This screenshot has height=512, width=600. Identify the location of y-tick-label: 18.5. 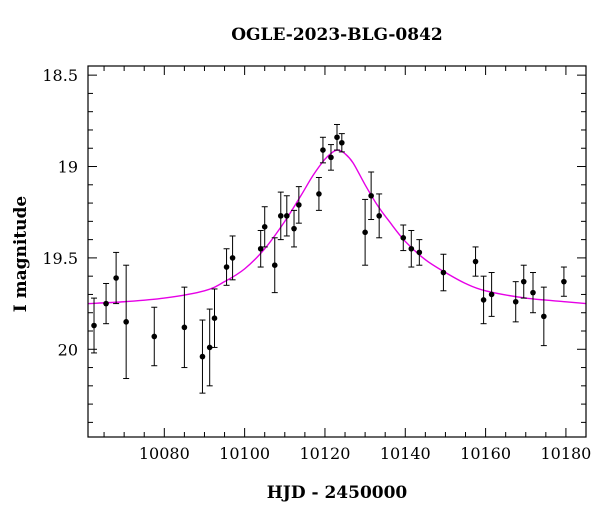
(60, 75).